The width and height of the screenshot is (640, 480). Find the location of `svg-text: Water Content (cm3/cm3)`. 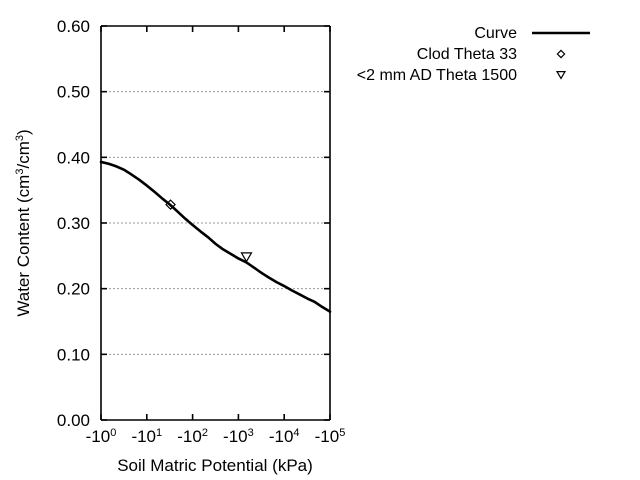

svg-text: Water Content (cm3/cm3) is located at coordinates (23, 222).